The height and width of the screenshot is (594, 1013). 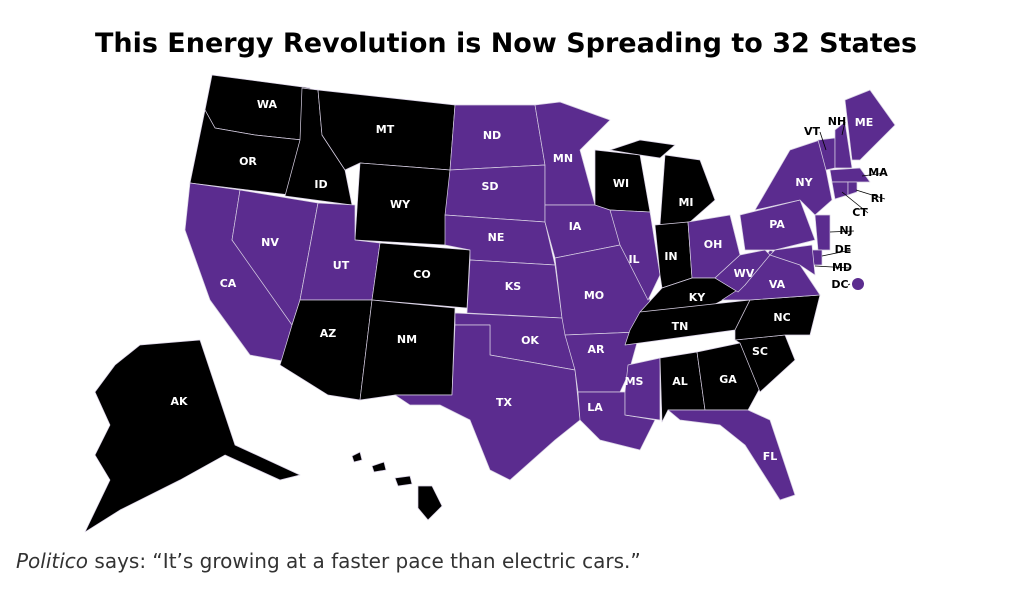 I want to click on state-label: WA, so click(x=267, y=104).